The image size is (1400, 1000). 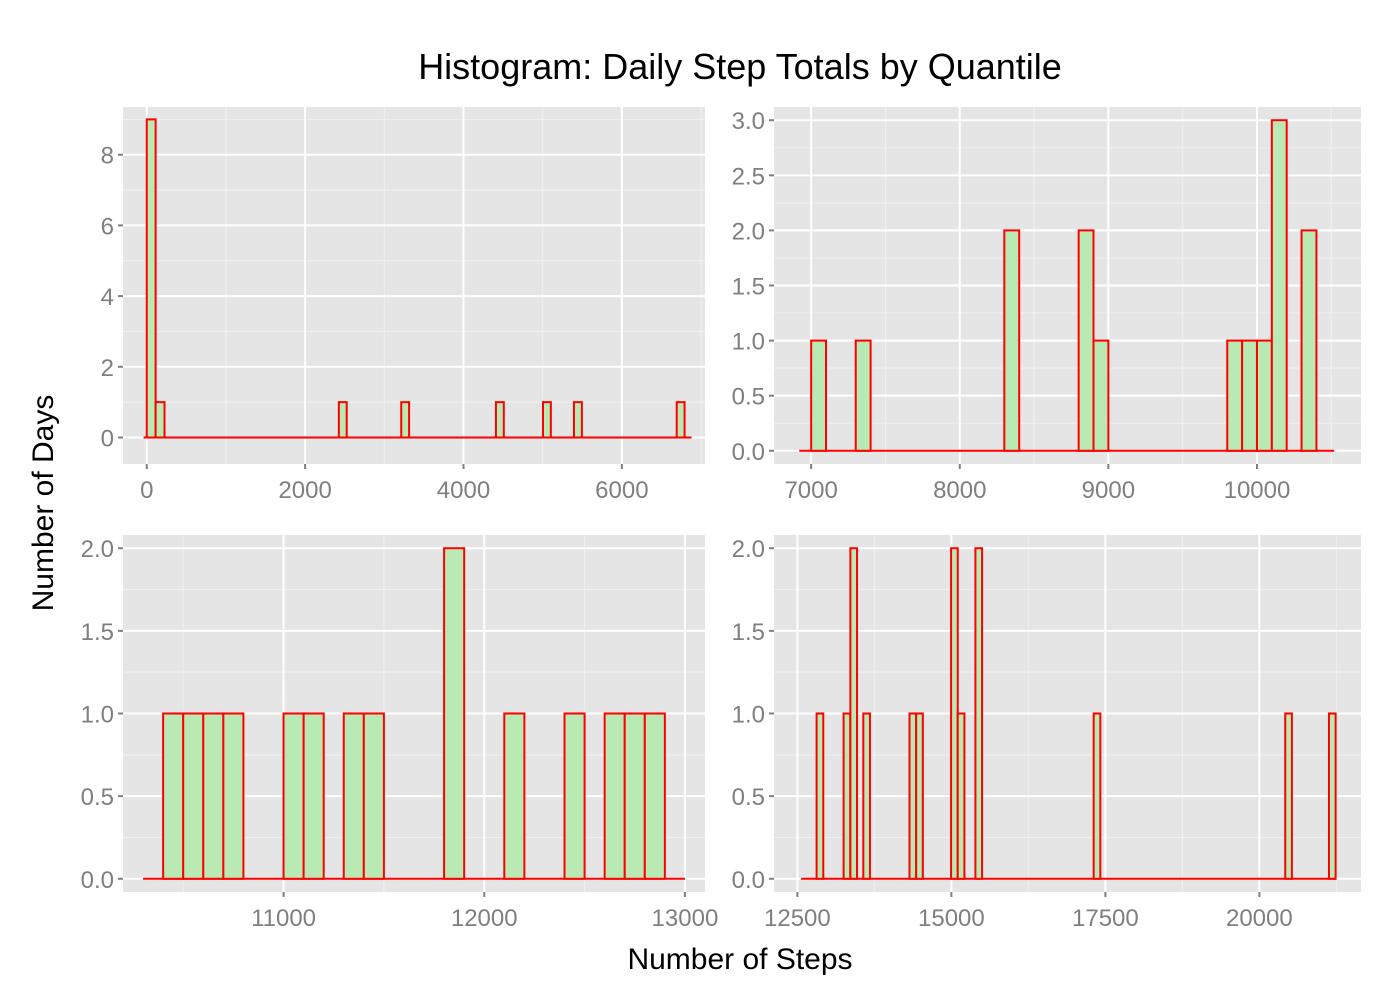 What do you see at coordinates (146, 490) in the screenshot?
I see `x-tick-label: 0` at bounding box center [146, 490].